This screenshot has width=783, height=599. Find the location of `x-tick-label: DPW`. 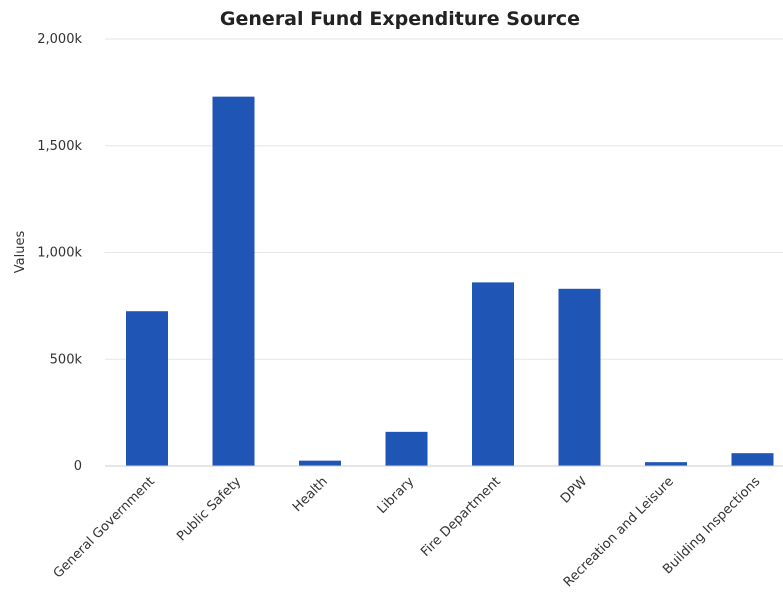

x-tick-label: DPW is located at coordinates (574, 490).